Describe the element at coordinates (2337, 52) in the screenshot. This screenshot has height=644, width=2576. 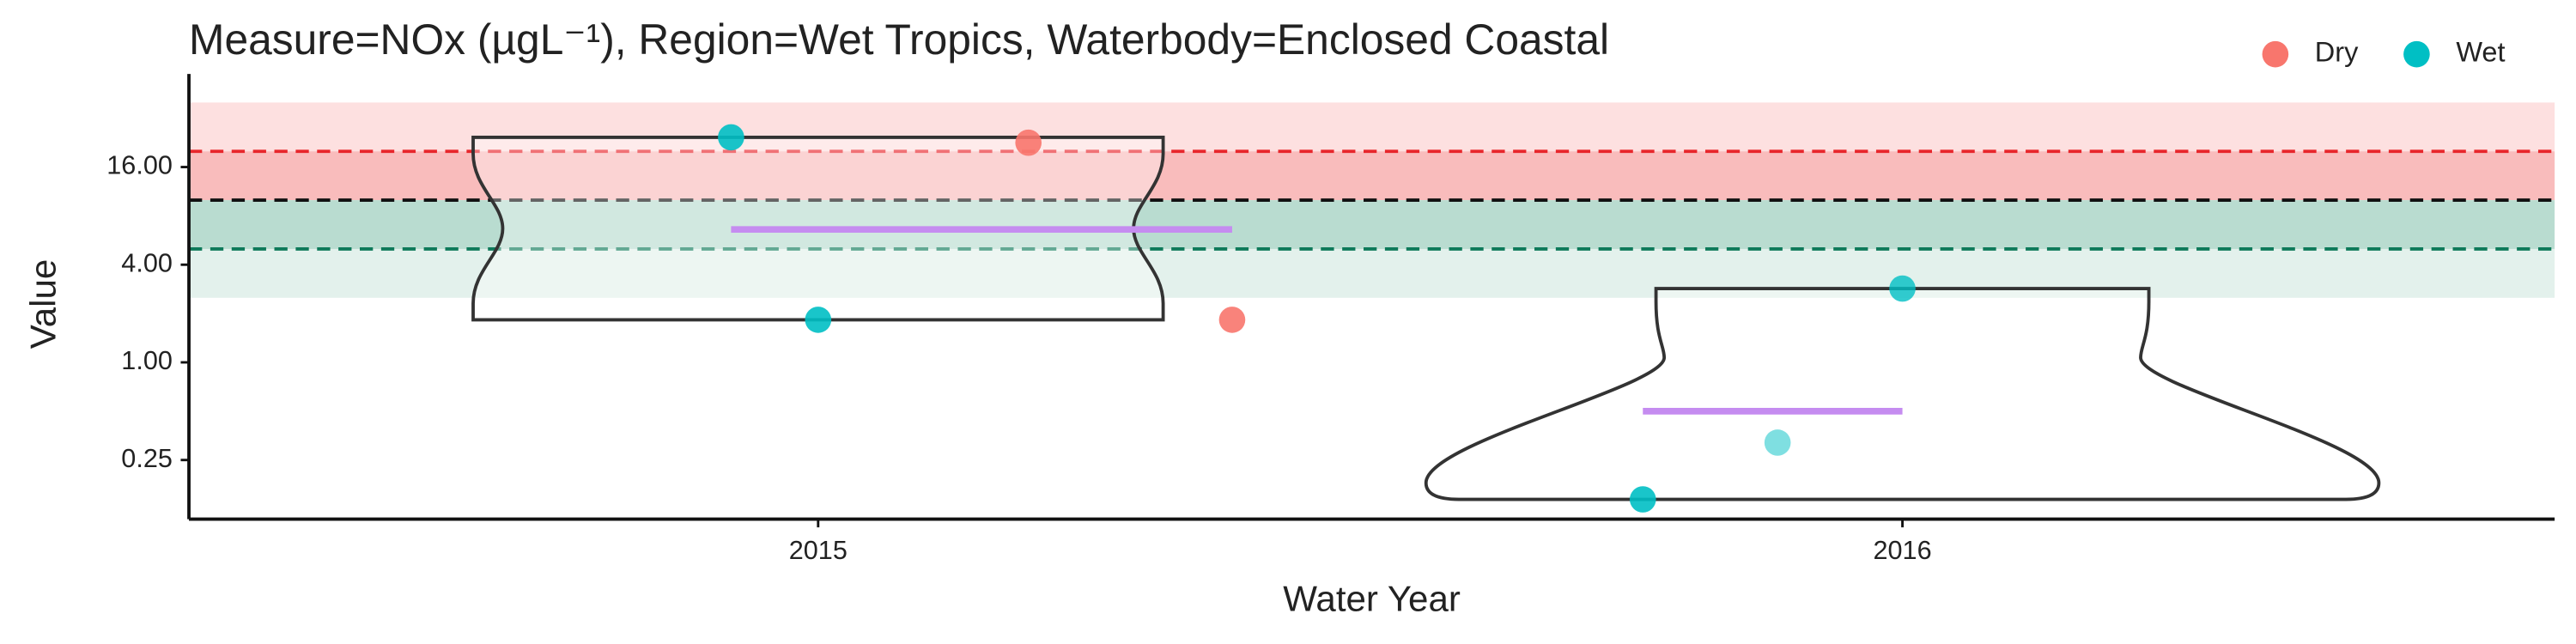
I see `legend-label: Dry` at that location.